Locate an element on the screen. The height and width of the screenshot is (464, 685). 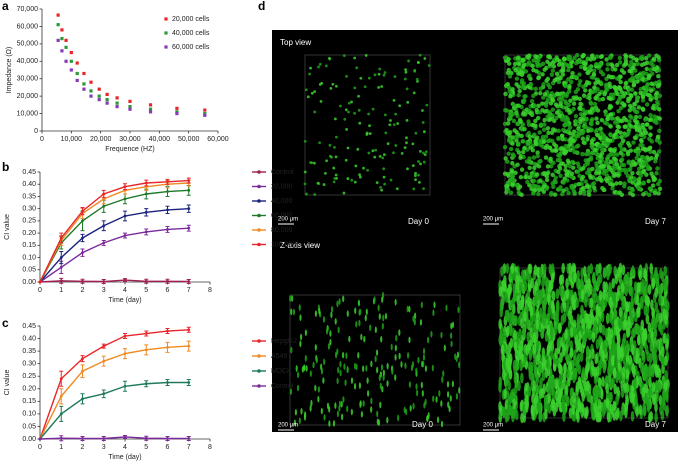
series-line is located at coordinates (114, 232).